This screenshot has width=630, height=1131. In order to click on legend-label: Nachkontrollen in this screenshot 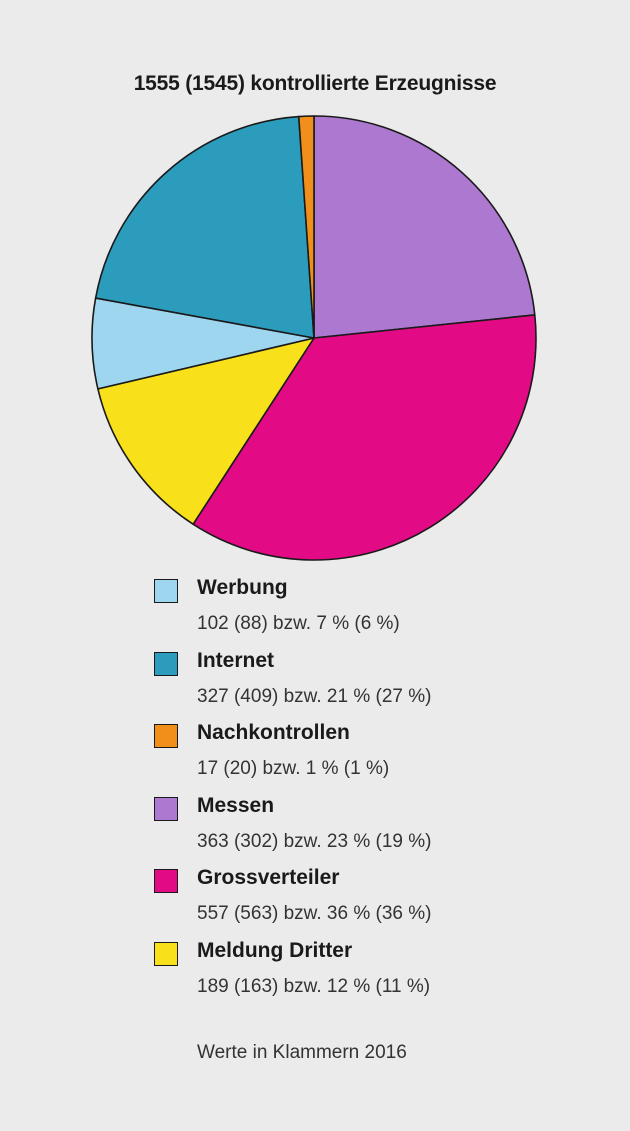, I will do `click(273, 733)`.